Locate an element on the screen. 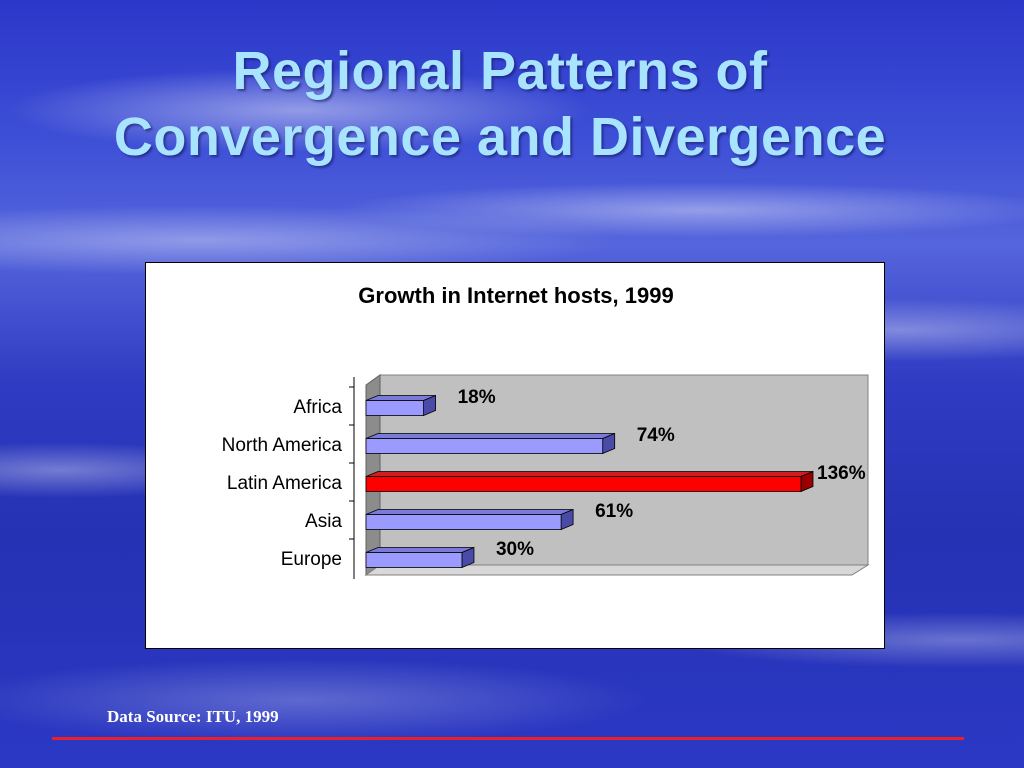 The height and width of the screenshot is (768, 1024). plot-floor is located at coordinates (617, 570).